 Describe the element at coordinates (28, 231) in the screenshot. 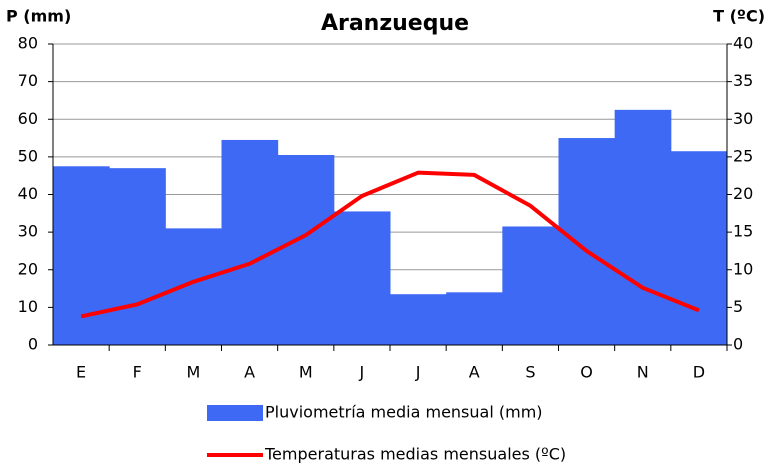

I see `y-tick-label: 30` at that location.